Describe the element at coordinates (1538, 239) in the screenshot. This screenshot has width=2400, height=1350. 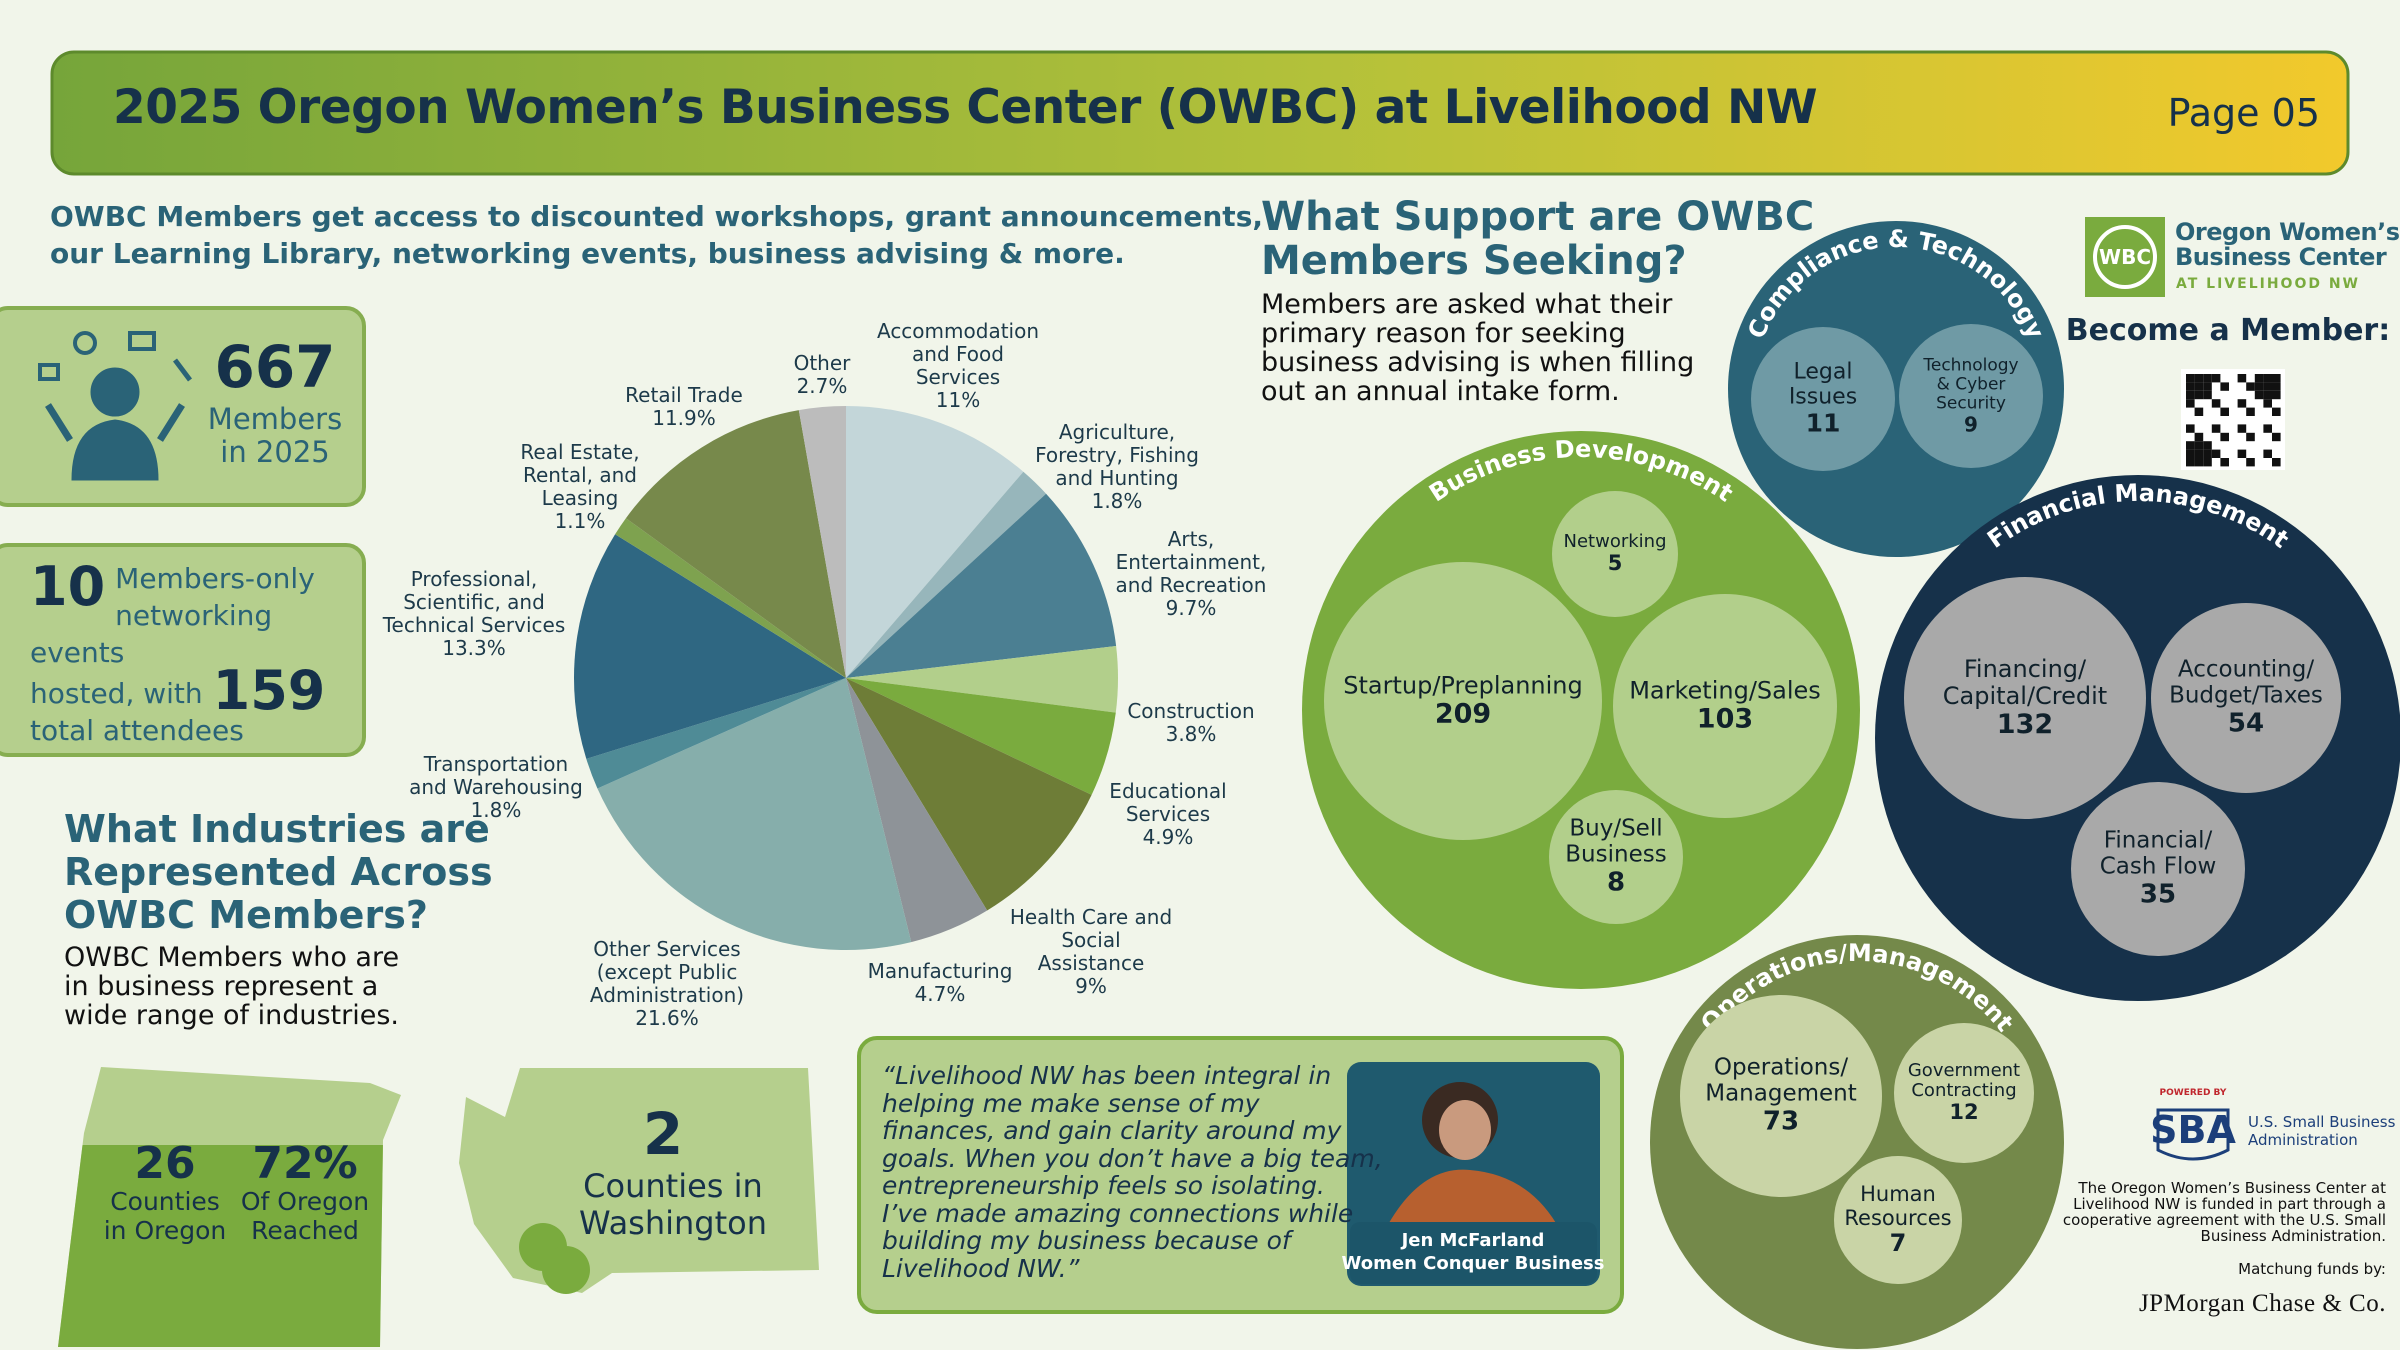
I see `support-heading: What Support are OWBC Members Seeking?` at that location.